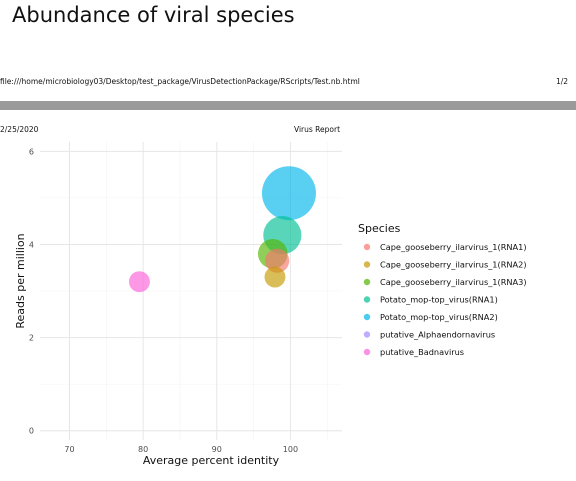 Image resolution: width=576 pixels, height=481 pixels. I want to click on legend-label: putative_Badnavirus, so click(422, 352).